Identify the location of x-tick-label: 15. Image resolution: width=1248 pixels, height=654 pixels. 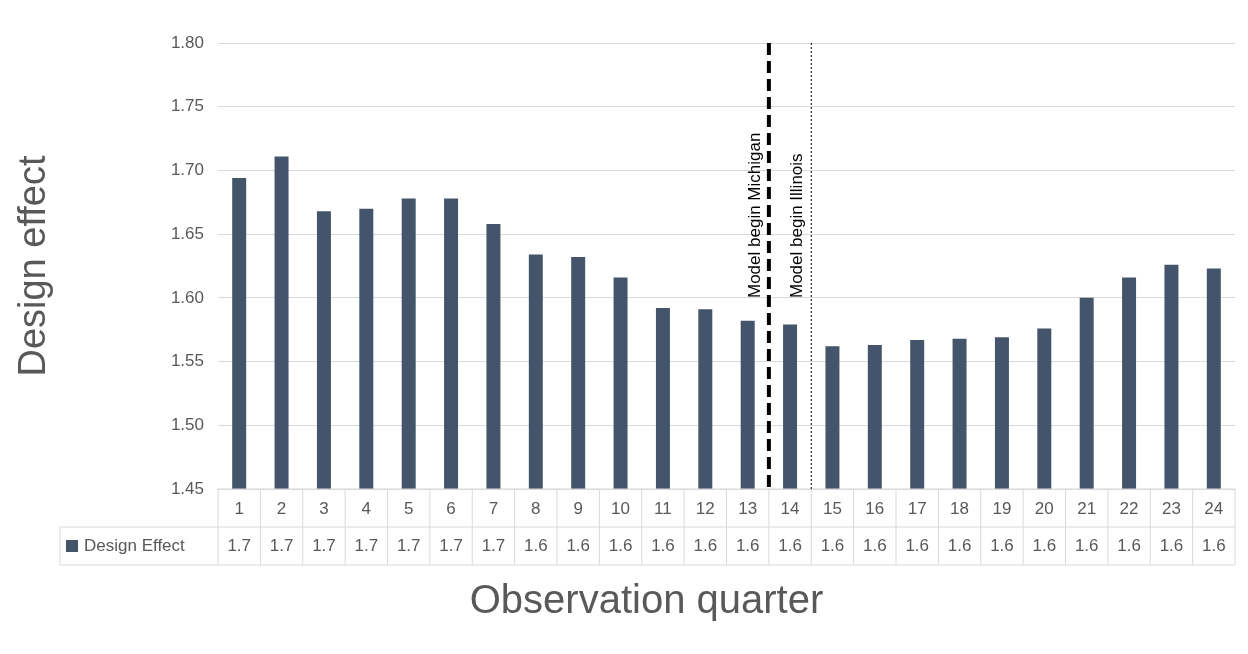
(832, 508).